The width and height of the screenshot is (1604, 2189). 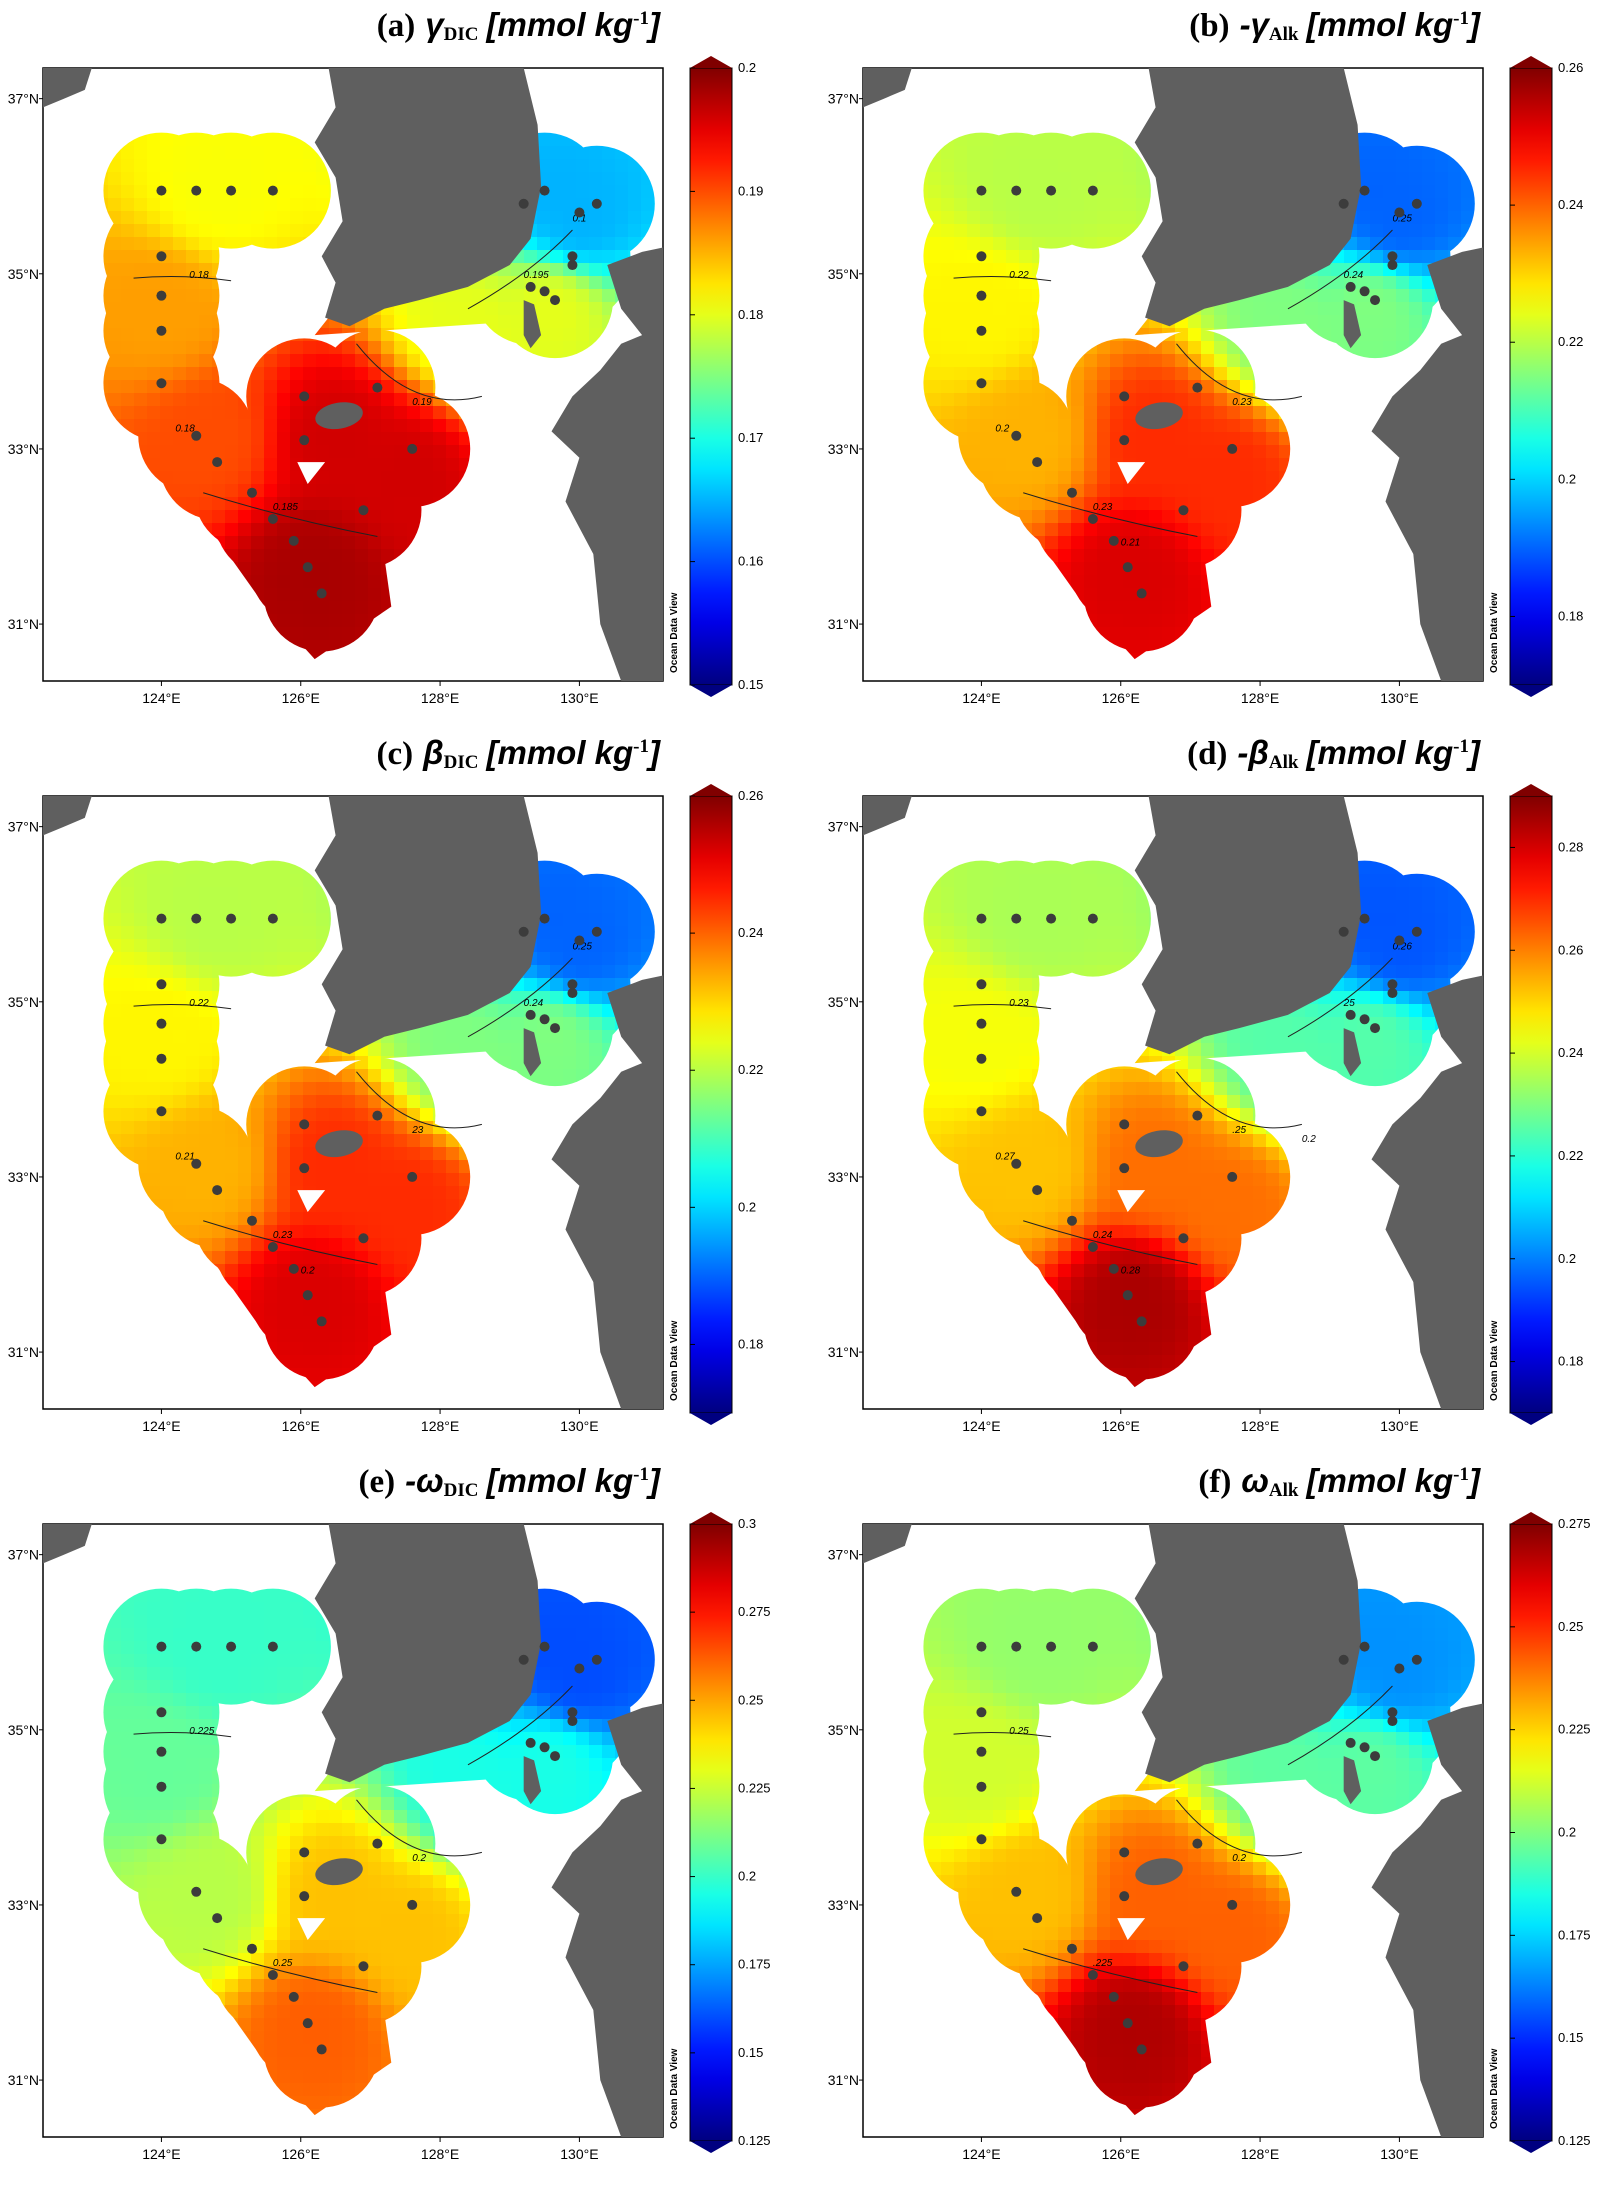 What do you see at coordinates (1130, 542) in the screenshot?
I see `contour-label: 0.21` at bounding box center [1130, 542].